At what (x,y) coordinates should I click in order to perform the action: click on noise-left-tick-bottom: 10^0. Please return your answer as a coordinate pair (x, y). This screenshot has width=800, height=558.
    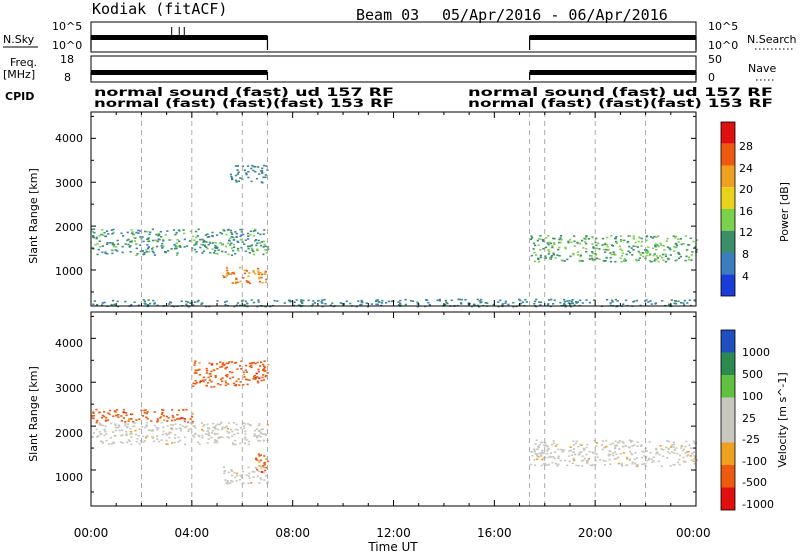
    Looking at the image, I should click on (67, 45).